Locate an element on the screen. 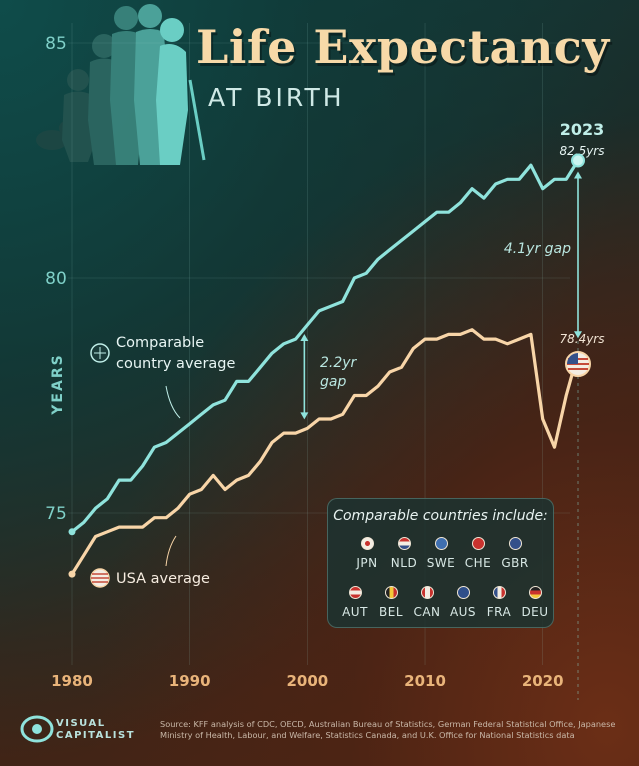  x-tick-2010: 2010 is located at coordinates (425, 681).